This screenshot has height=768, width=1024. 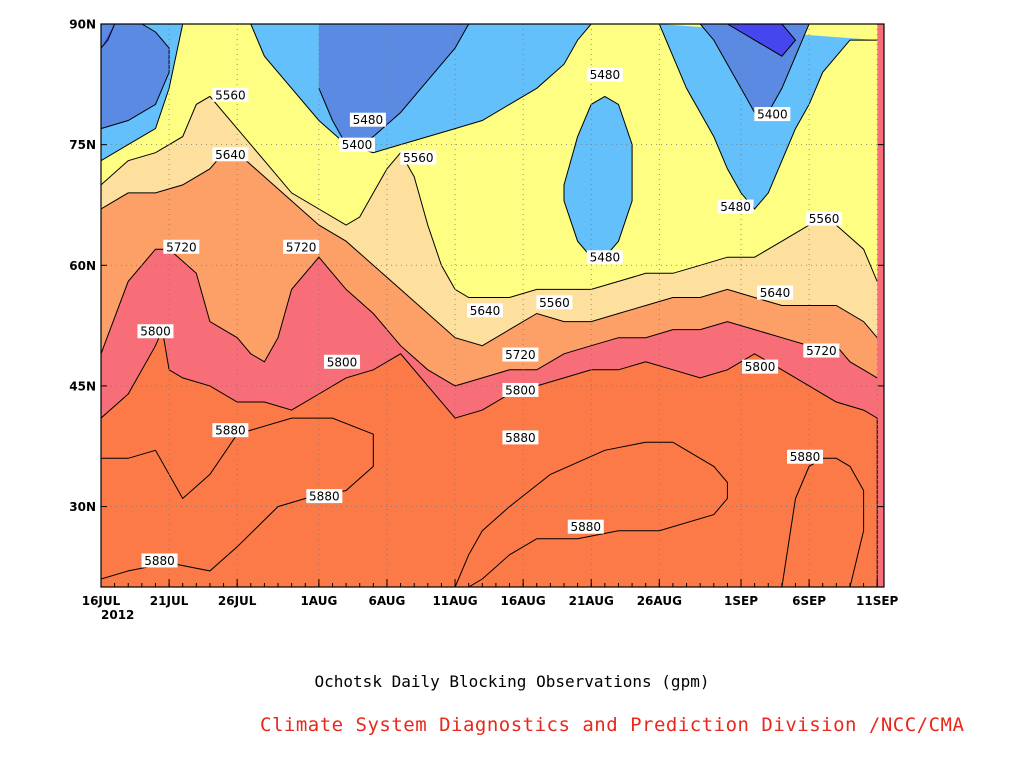 What do you see at coordinates (169, 601) in the screenshot?
I see `x-tick-label: 21JUL` at bounding box center [169, 601].